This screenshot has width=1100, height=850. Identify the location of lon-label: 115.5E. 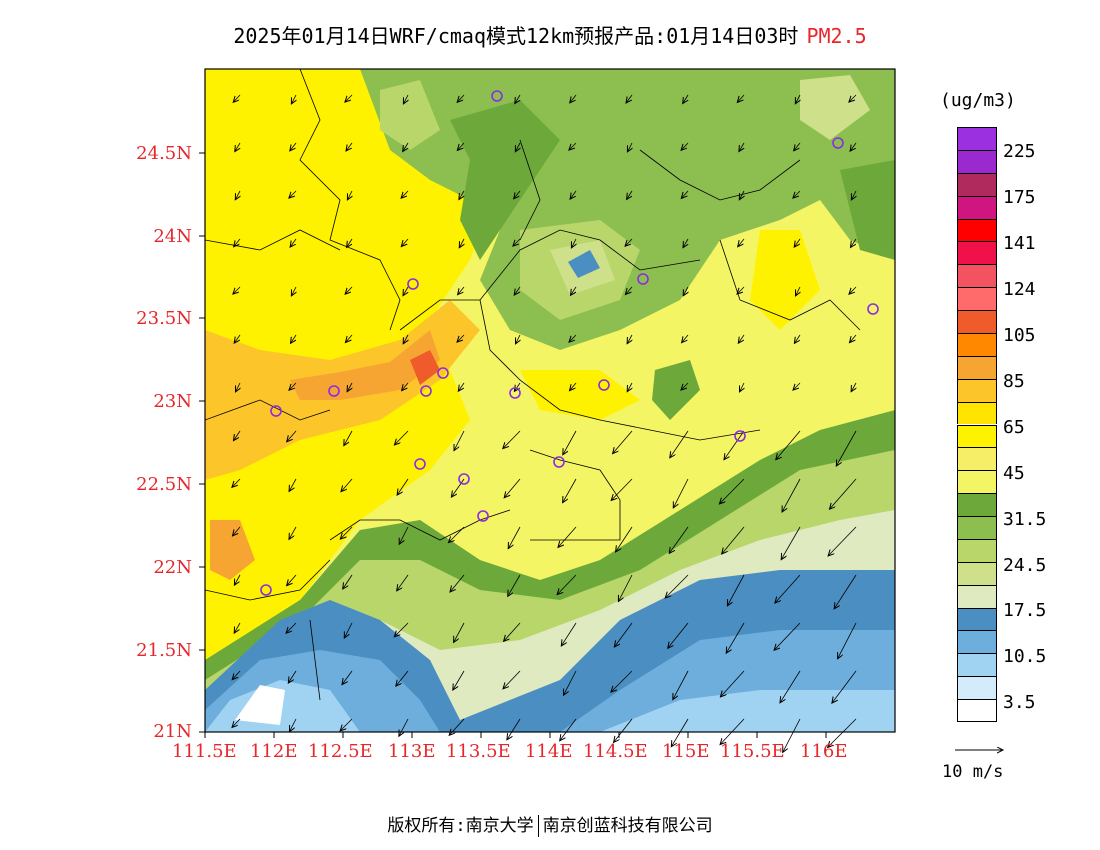
(752, 751).